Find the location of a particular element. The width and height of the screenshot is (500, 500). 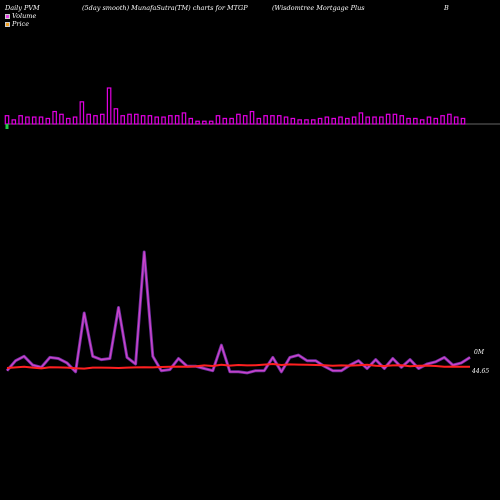

header-company: (Wisdomtree Mortgage Plus is located at coordinates (318, 8).